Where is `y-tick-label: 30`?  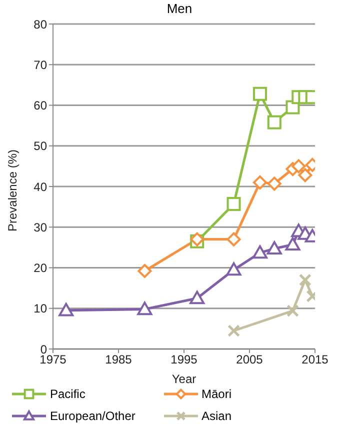 y-tick-label: 30 is located at coordinates (41, 227).